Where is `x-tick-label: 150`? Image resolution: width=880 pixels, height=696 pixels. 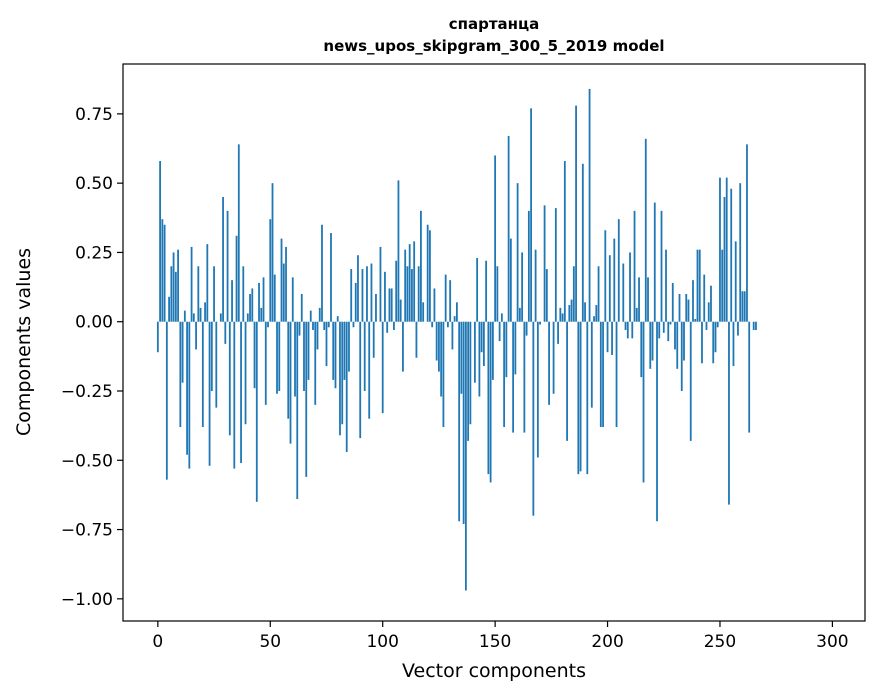
x-tick-label: 150 is located at coordinates (495, 642).